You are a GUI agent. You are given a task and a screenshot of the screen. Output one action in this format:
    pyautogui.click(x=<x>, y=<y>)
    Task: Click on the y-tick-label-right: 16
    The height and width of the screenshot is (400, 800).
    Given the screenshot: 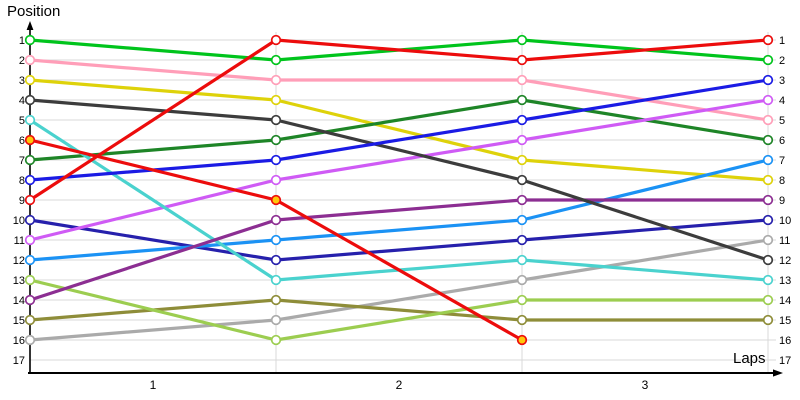 What is the action you would take?
    pyautogui.click(x=785, y=341)
    